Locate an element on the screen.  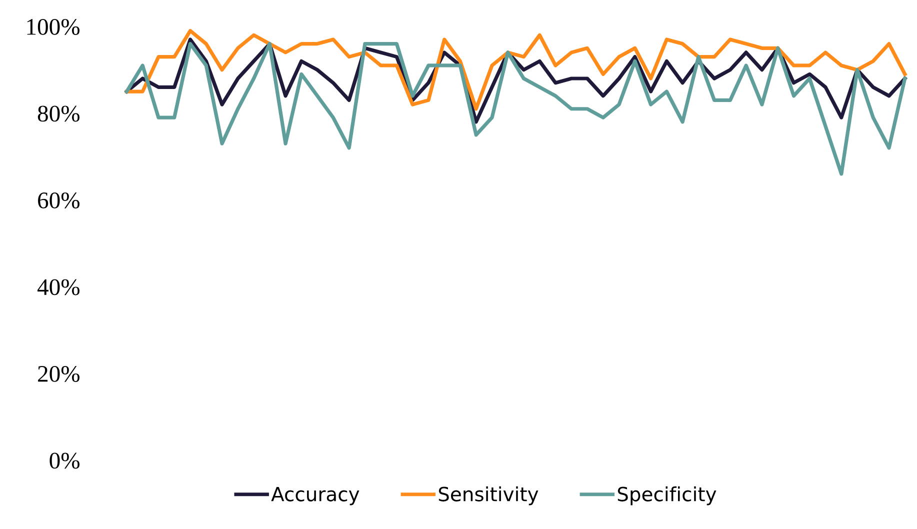
y-tick-label: 20% is located at coordinates (59, 374).